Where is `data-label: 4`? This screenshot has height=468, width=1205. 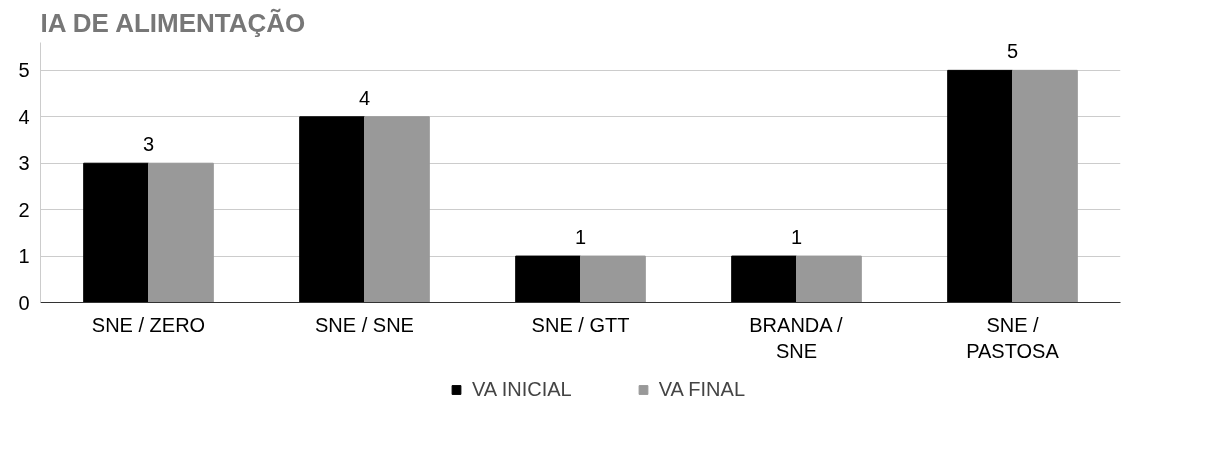 data-label: 4 is located at coordinates (364, 97).